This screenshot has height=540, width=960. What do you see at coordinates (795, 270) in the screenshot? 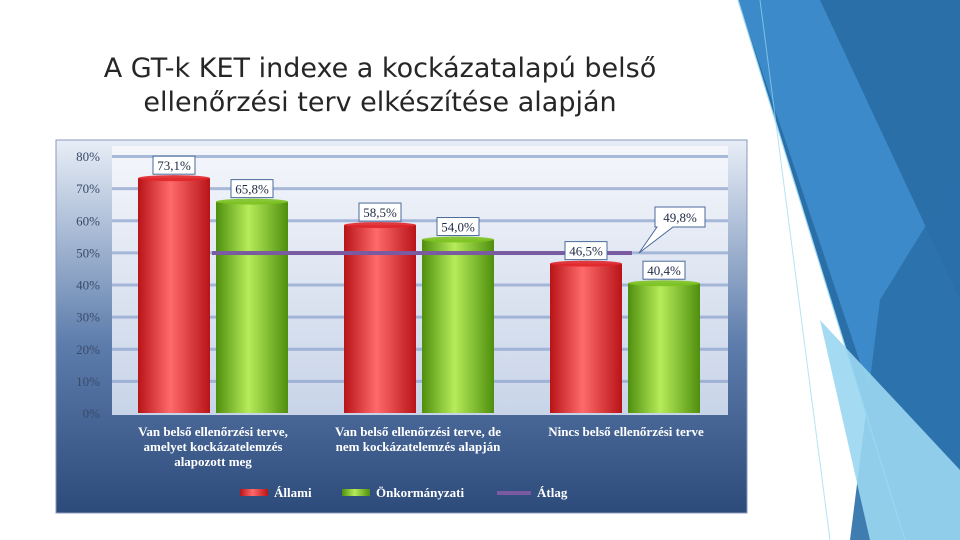
I see `accent-line-thin` at bounding box center [795, 270].